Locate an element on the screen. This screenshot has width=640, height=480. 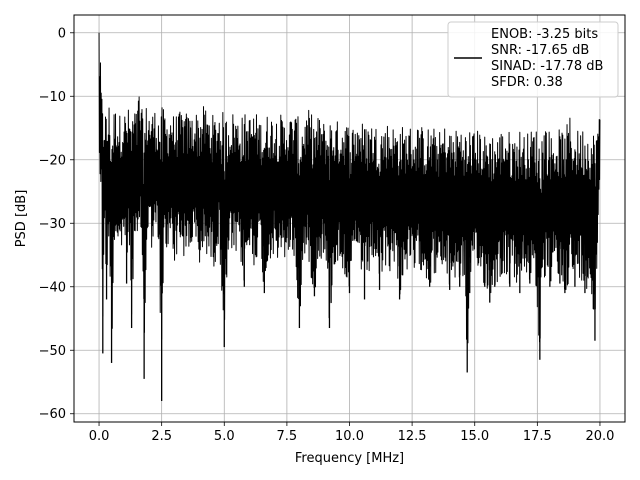
x-axis: 0.0 2.5 5.0 7.5 10.0 12.5 15.0 17.5 20.0 is located at coordinates (351, 433).